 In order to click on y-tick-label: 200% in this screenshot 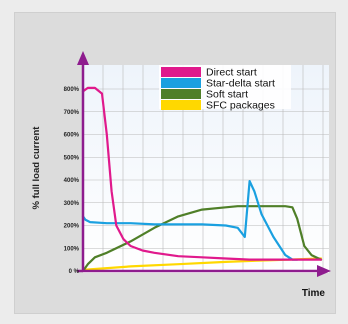, I will do `click(72, 227)`.